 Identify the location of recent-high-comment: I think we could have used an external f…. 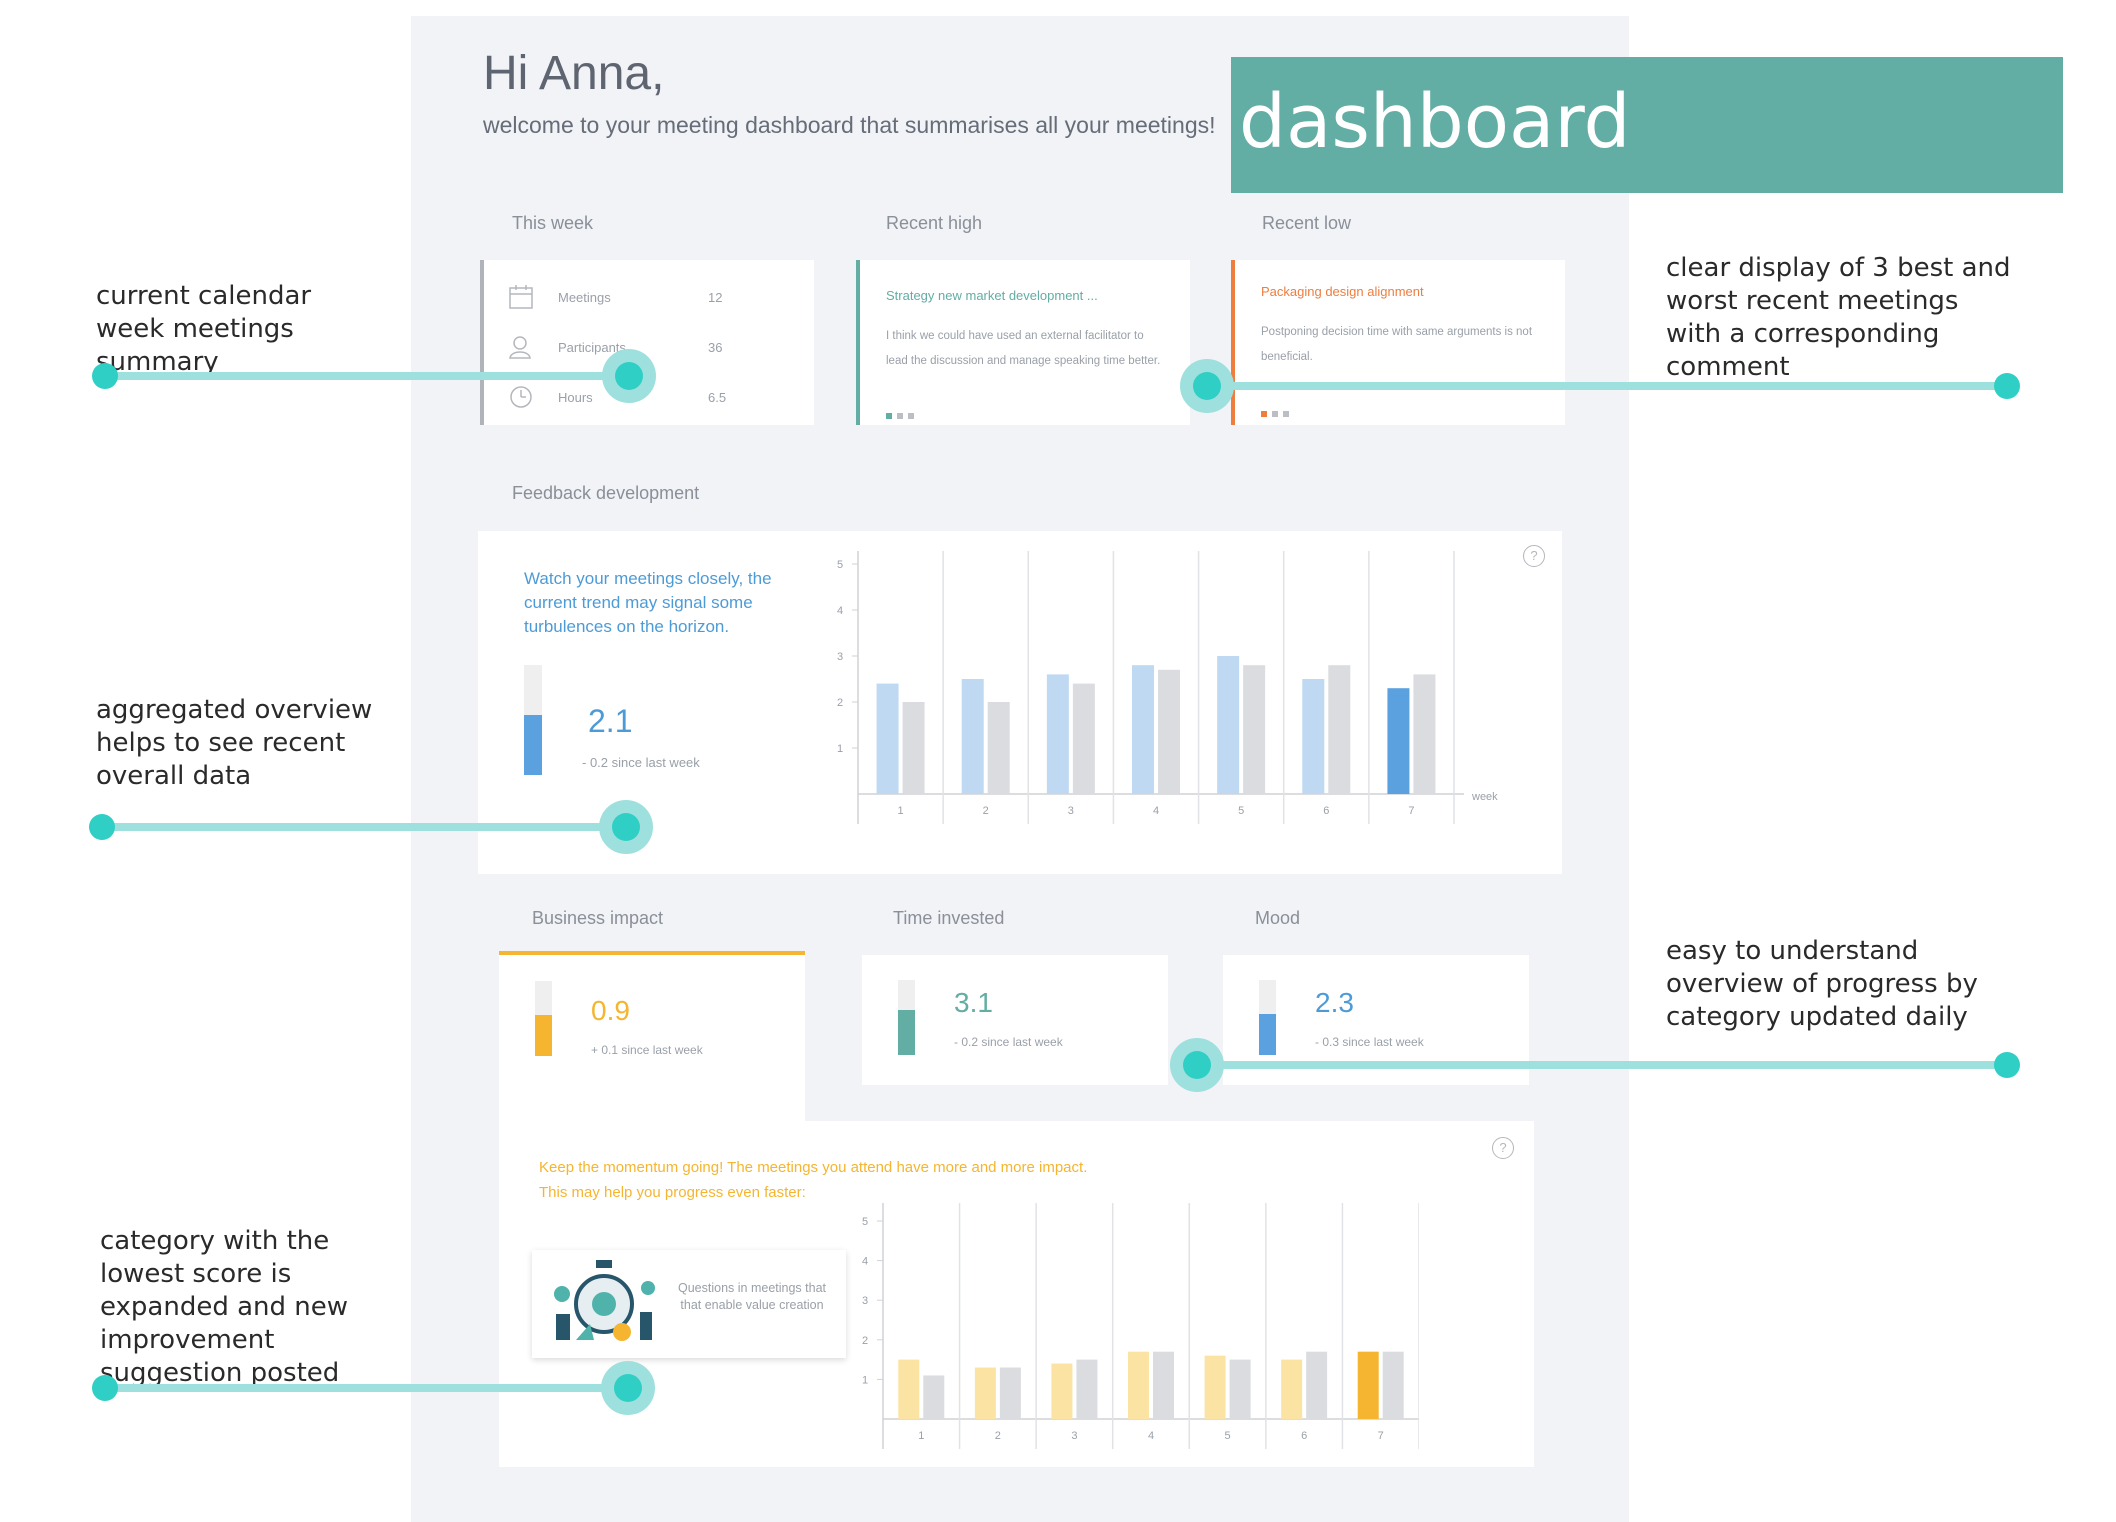
(1023, 348).